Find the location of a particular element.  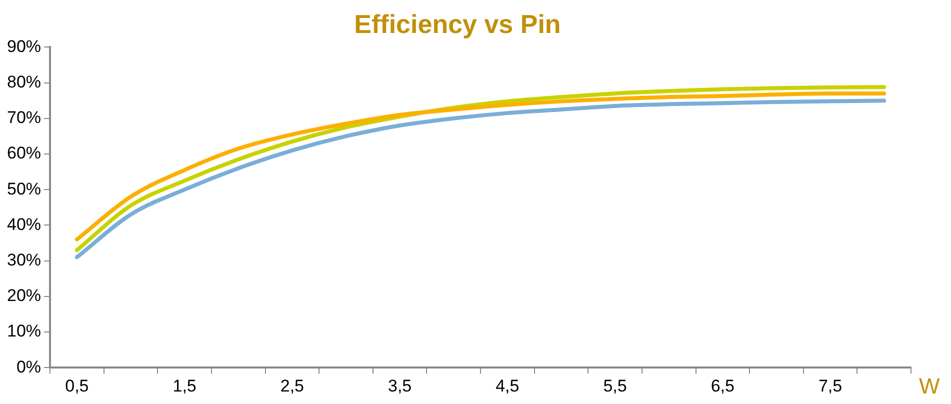

y-tick-label: 10% is located at coordinates (24, 331).